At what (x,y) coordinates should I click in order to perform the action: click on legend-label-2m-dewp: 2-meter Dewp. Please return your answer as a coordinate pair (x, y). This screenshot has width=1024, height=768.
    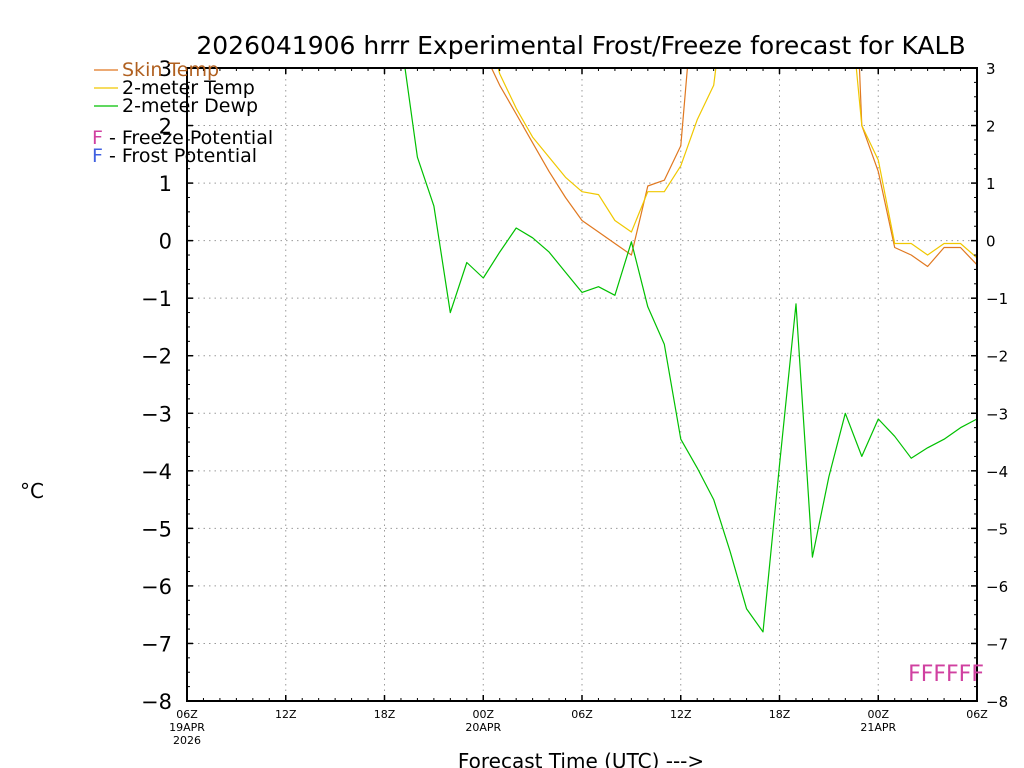
    Looking at the image, I should click on (190, 106).